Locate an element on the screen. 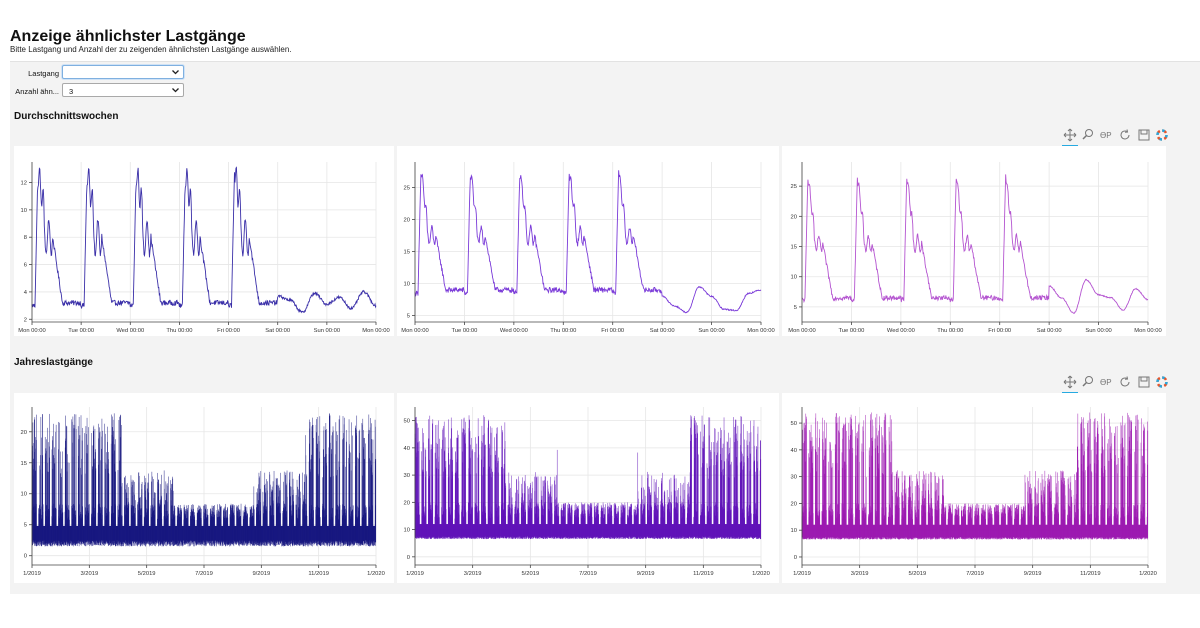 The width and height of the screenshot is (1200, 628). anzahl-select-value: 3 is located at coordinates (71, 91).